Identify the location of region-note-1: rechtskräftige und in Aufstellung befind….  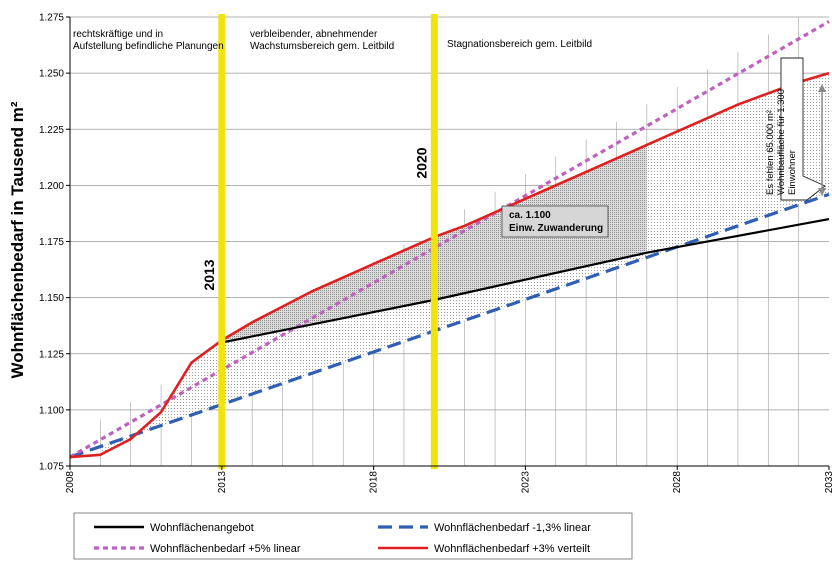
(148, 40).